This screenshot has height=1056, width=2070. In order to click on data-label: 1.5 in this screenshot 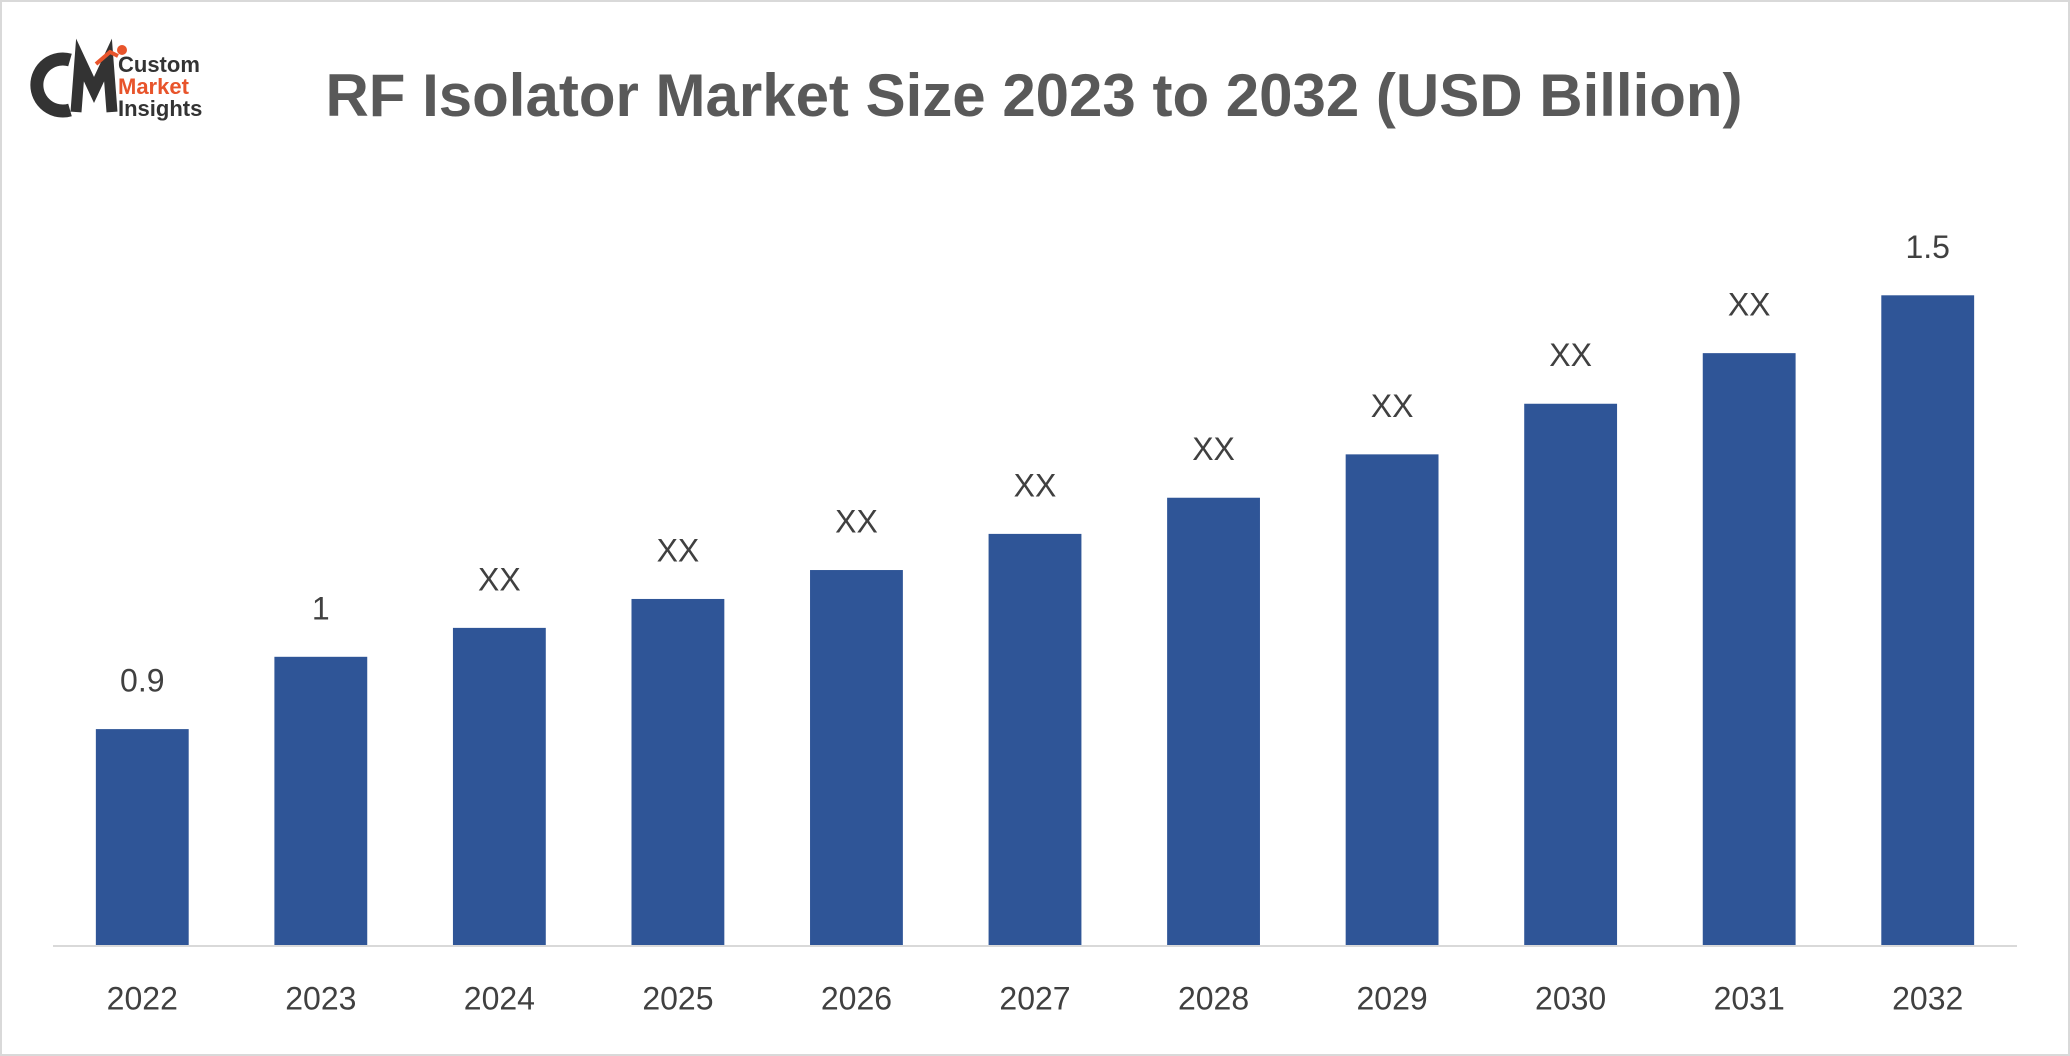, I will do `click(1927, 247)`.